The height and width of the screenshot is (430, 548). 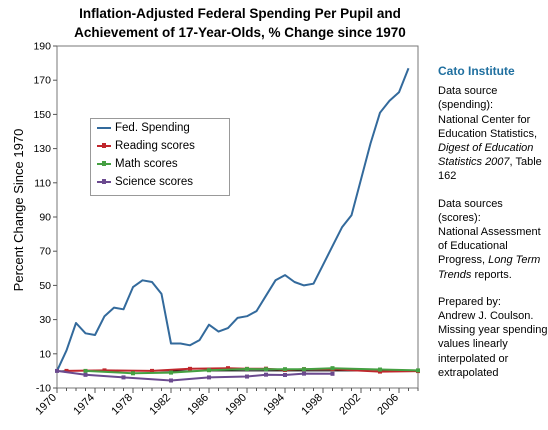 I want to click on y-tick-label: 10, so click(x=45, y=354).